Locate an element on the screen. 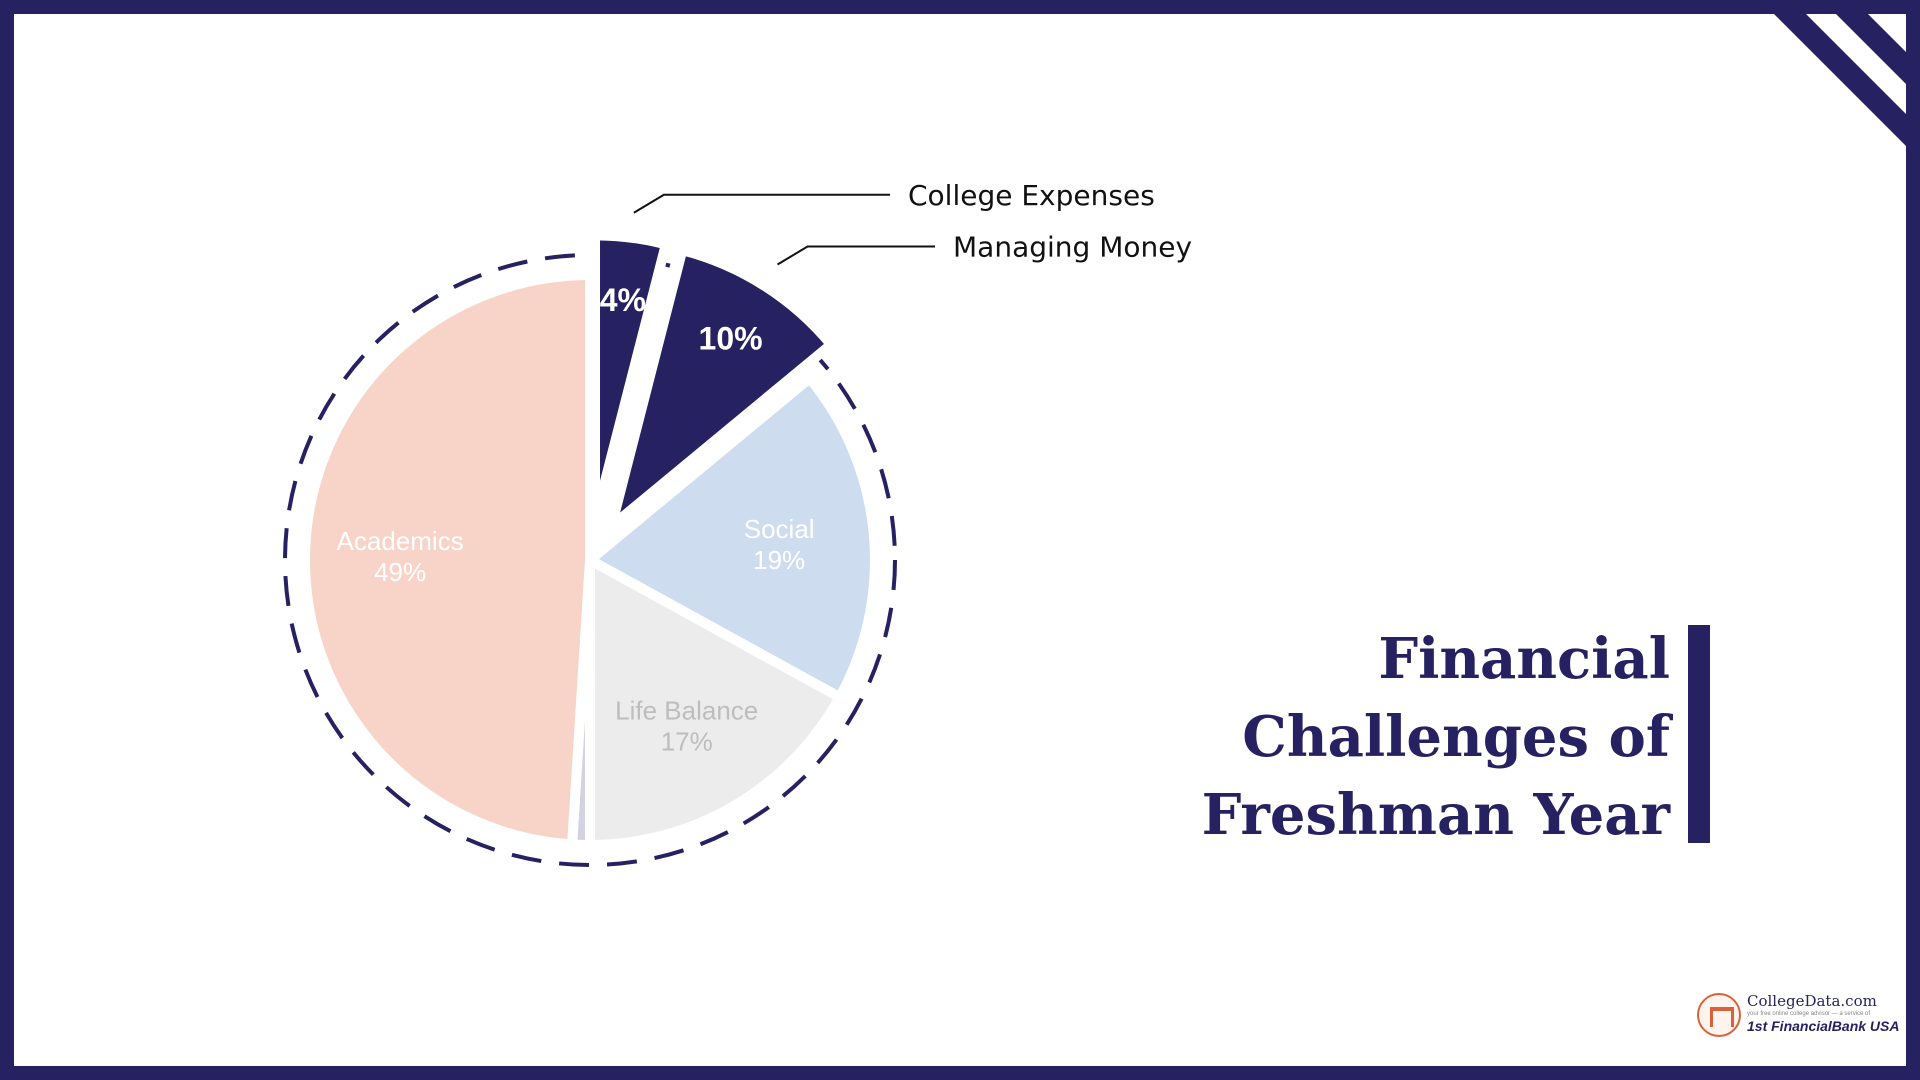 This screenshot has height=1080, width=1920. logo-name: CollegeData.com is located at coordinates (1812, 1001).